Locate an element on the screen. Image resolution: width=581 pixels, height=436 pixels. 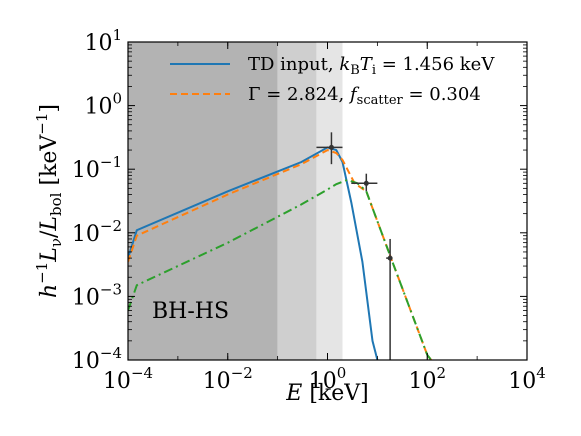
y-tick-label-5: 10¹ is located at coordinates (103, 41).